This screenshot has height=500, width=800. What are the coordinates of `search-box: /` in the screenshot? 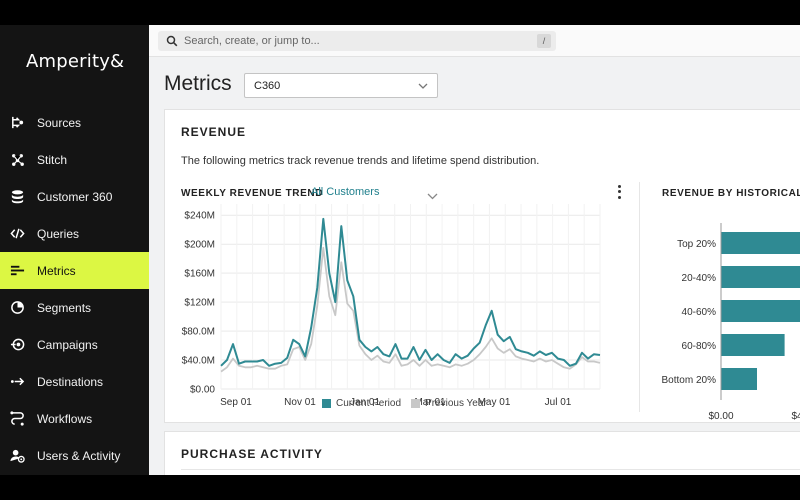 It's located at (357, 41).